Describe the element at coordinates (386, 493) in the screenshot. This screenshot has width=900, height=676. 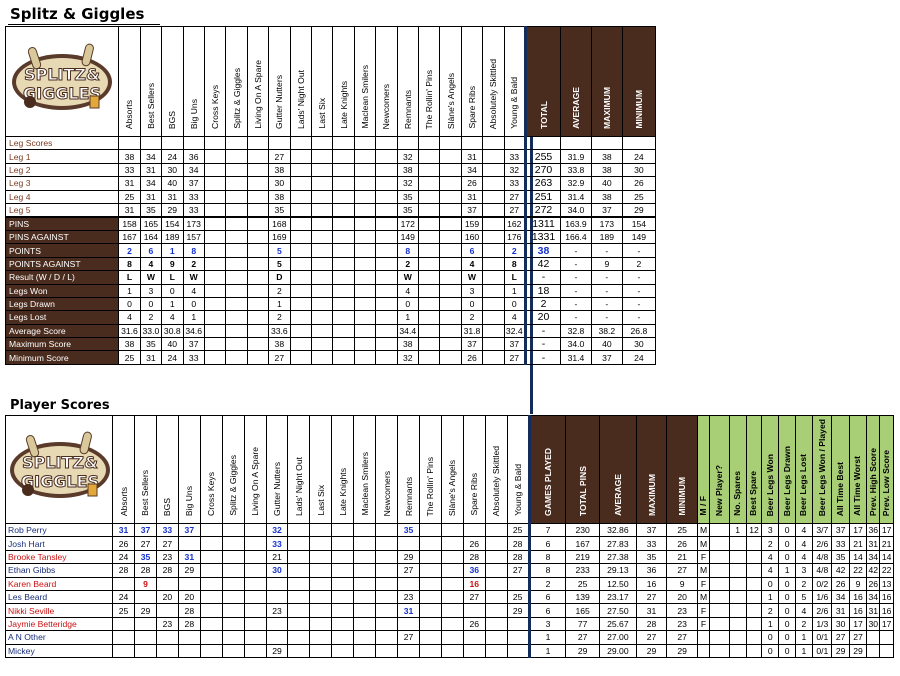
I see `team-header-label: Newcomers` at that location.